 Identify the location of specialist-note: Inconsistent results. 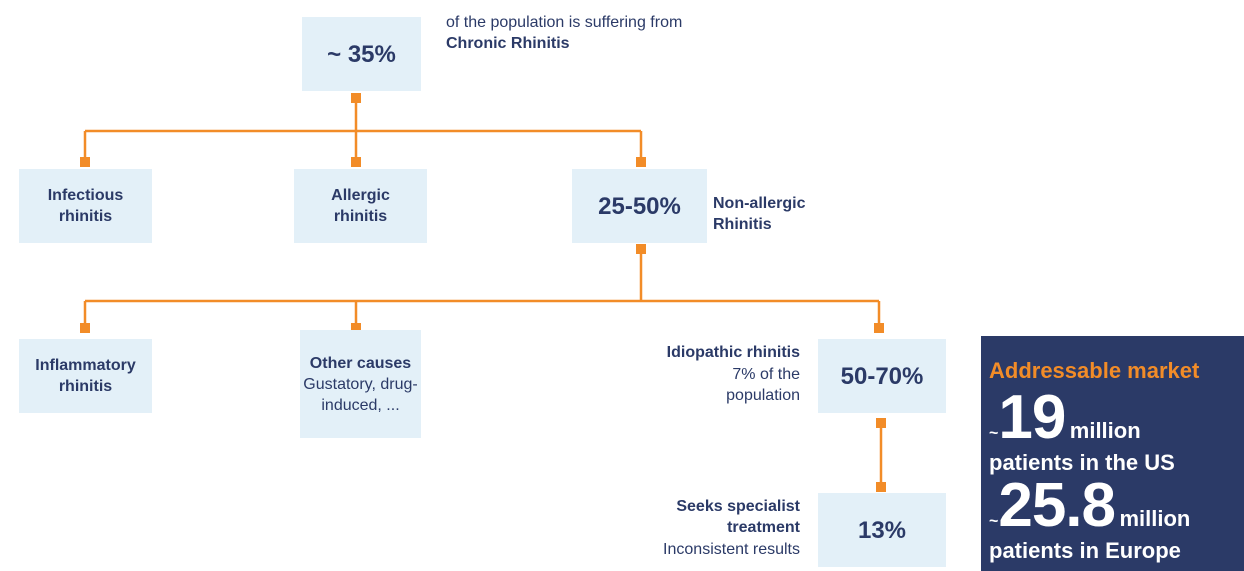
(731, 549).